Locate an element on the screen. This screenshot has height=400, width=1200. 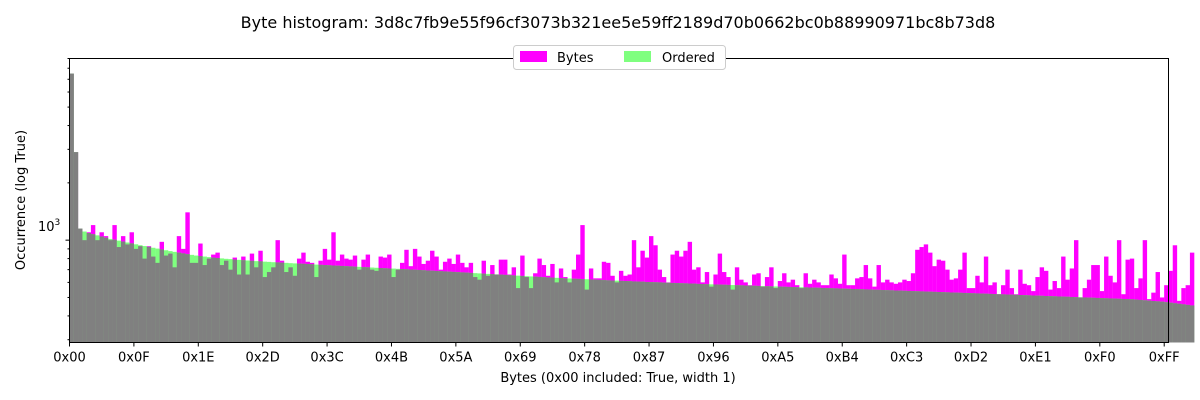
y-tick-label: 103 is located at coordinates (49, 226).